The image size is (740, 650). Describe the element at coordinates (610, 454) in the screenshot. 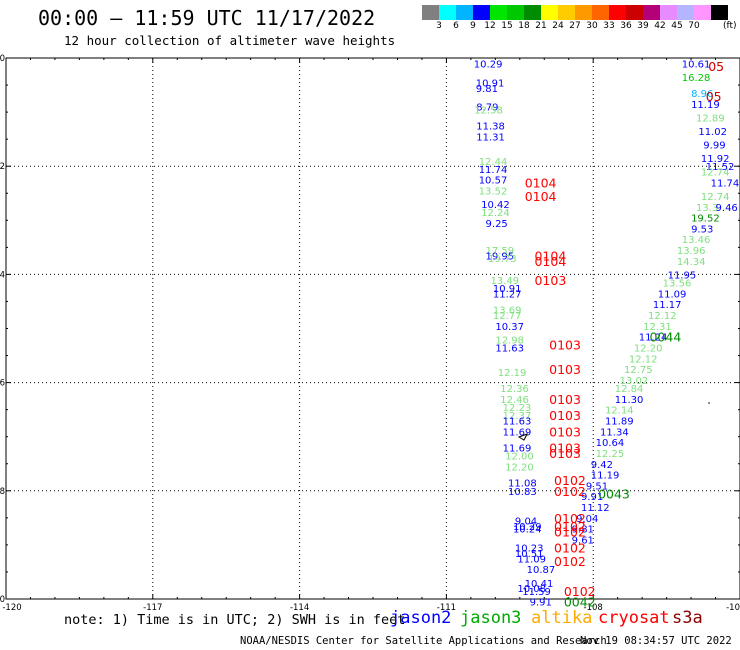

I see `wave-height-value: 12.25` at that location.